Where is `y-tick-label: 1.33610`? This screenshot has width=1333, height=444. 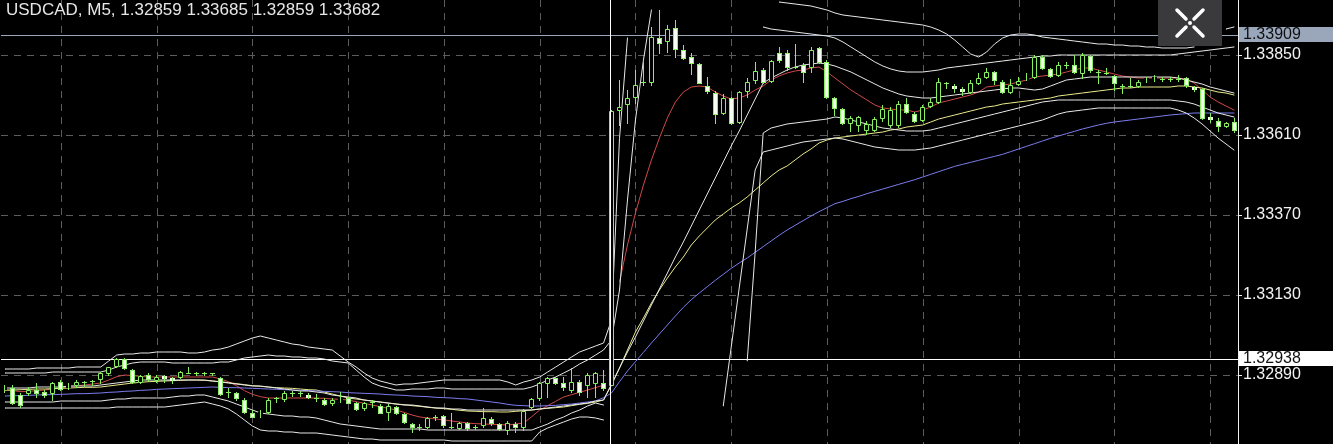 y-tick-label: 1.33610 is located at coordinates (1272, 134).